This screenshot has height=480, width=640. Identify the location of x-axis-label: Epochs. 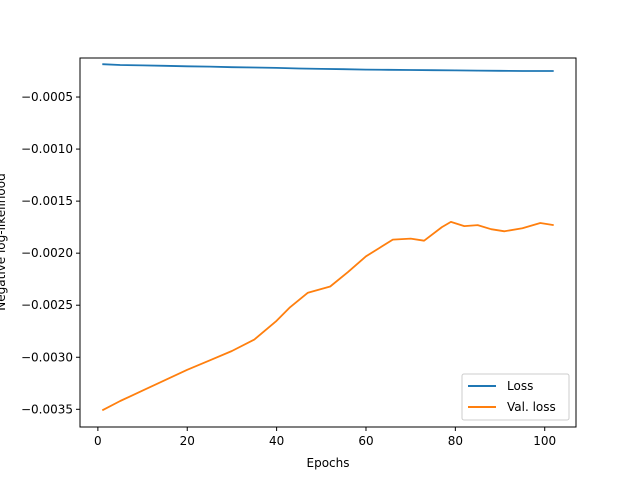
(328, 463).